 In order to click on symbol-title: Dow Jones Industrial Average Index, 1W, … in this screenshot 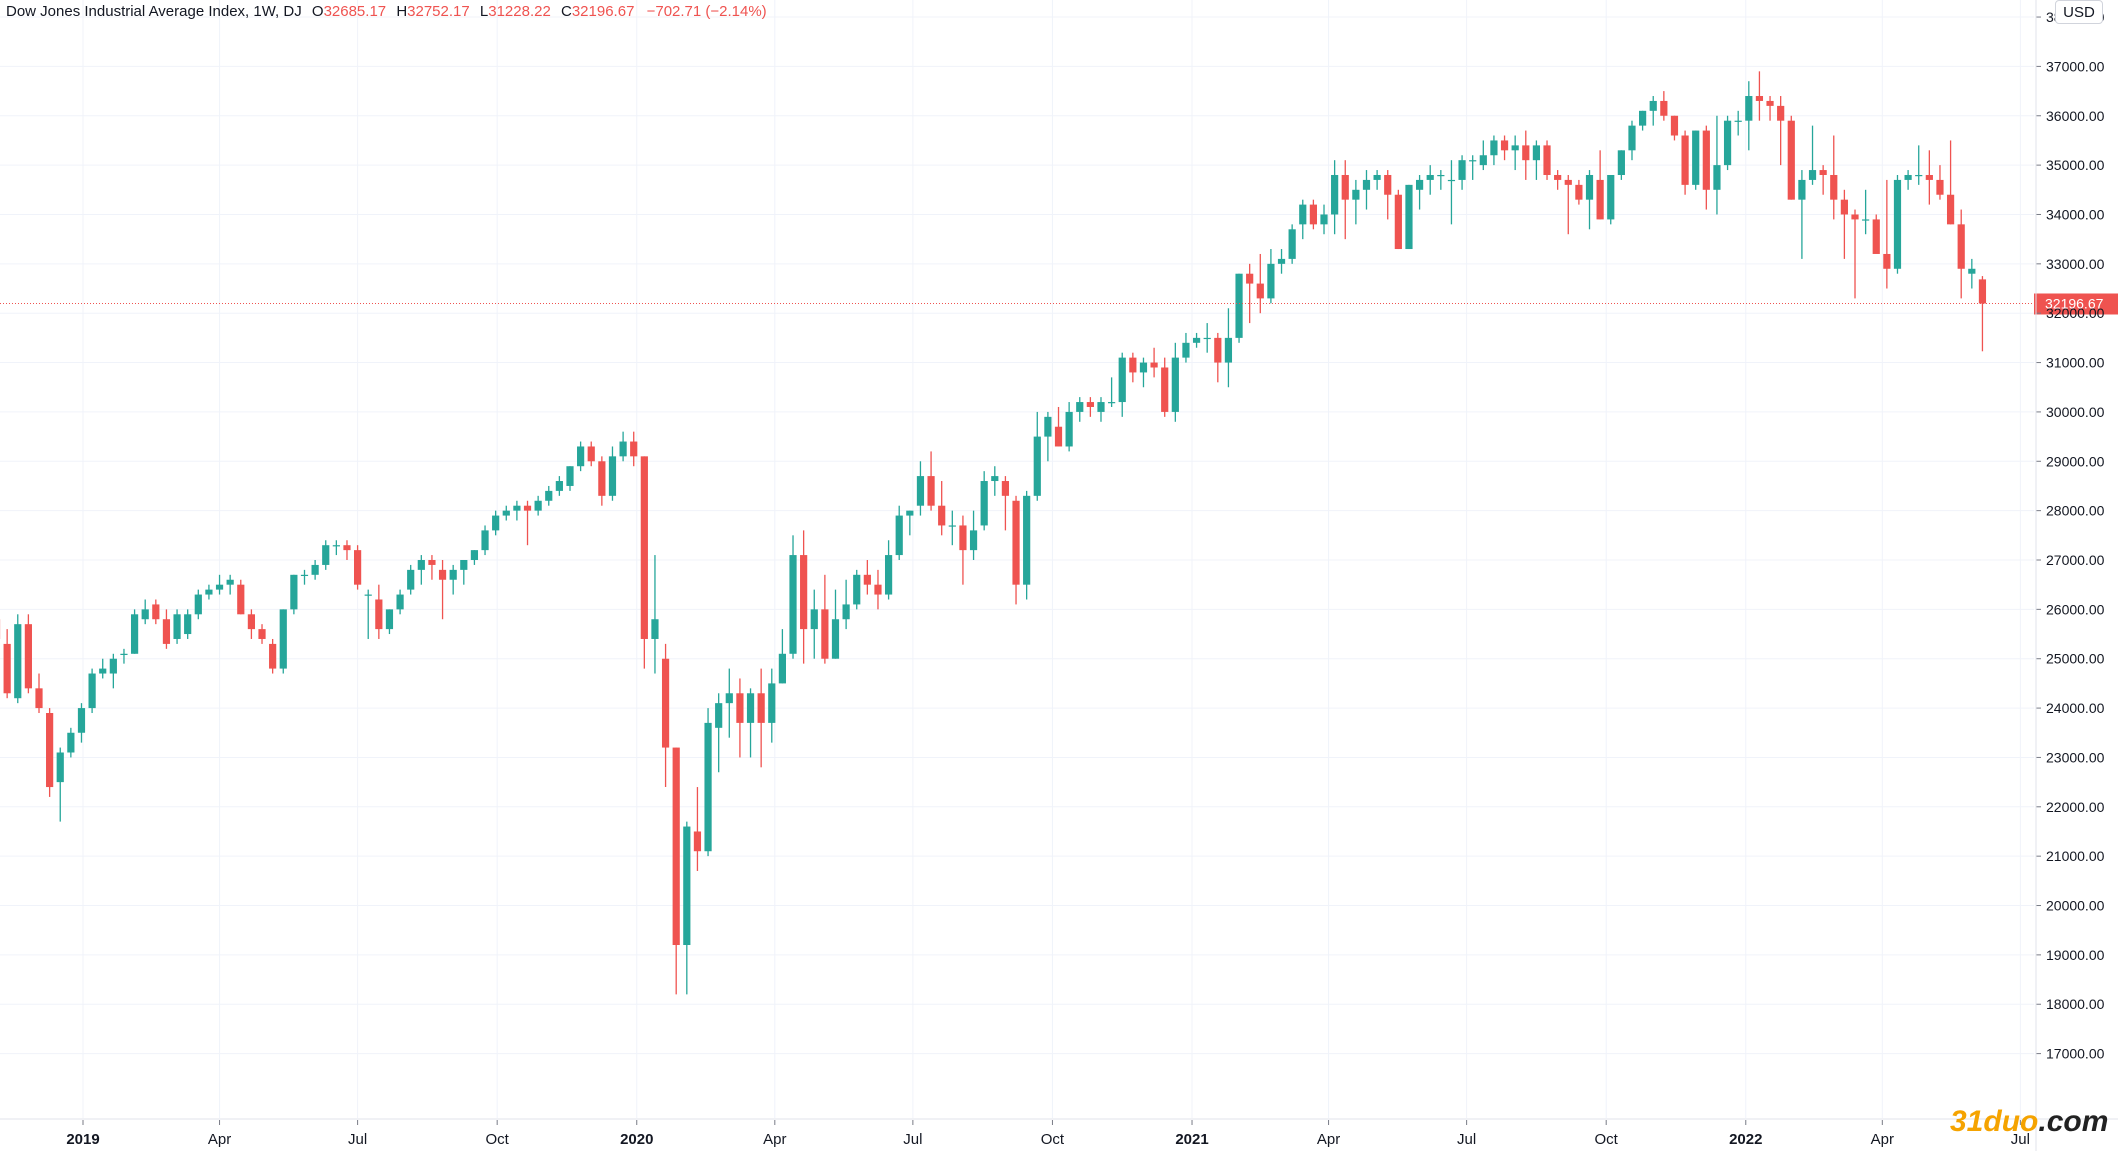, I will do `click(154, 11)`.